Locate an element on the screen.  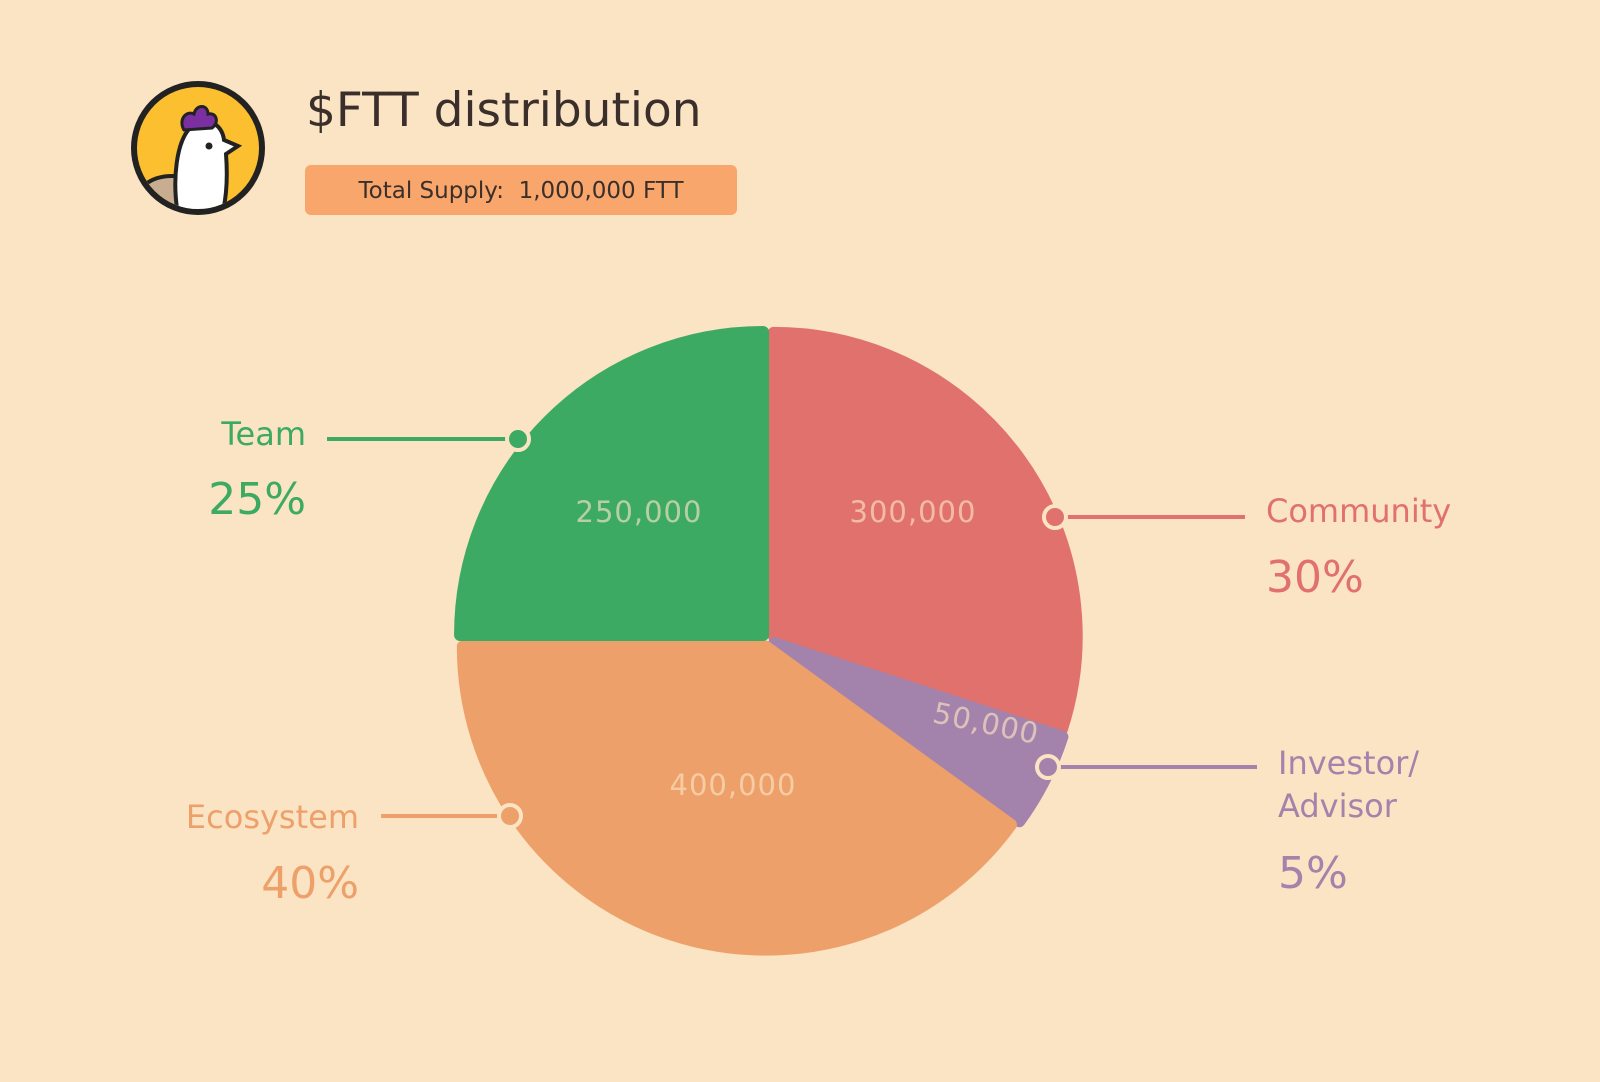
percent-label: 40% is located at coordinates (310, 883).